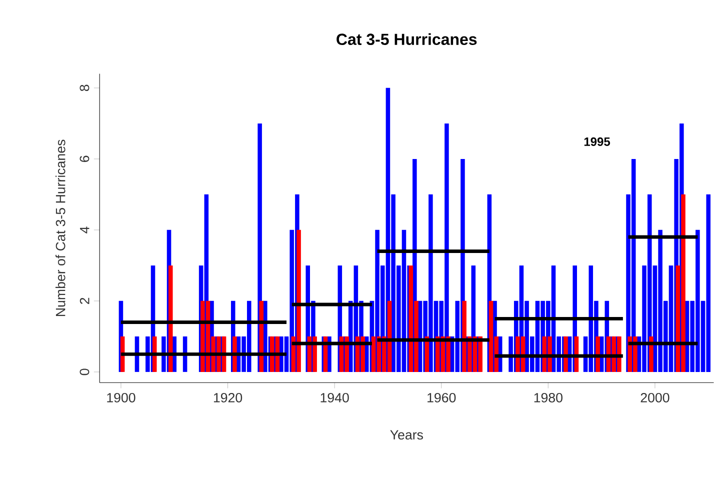 The height and width of the screenshot is (484, 714). What do you see at coordinates (60, 228) in the screenshot?
I see `y-axis-title: Number of Cat 3-5 Hurricanes` at bounding box center [60, 228].